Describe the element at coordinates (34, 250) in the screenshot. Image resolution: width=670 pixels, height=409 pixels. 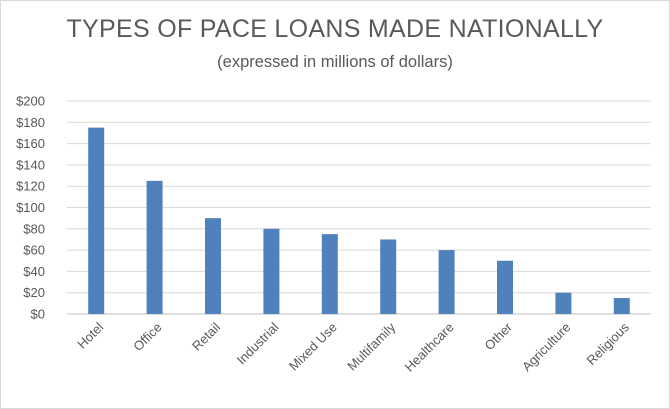
I see `y-tick-label: $60` at that location.